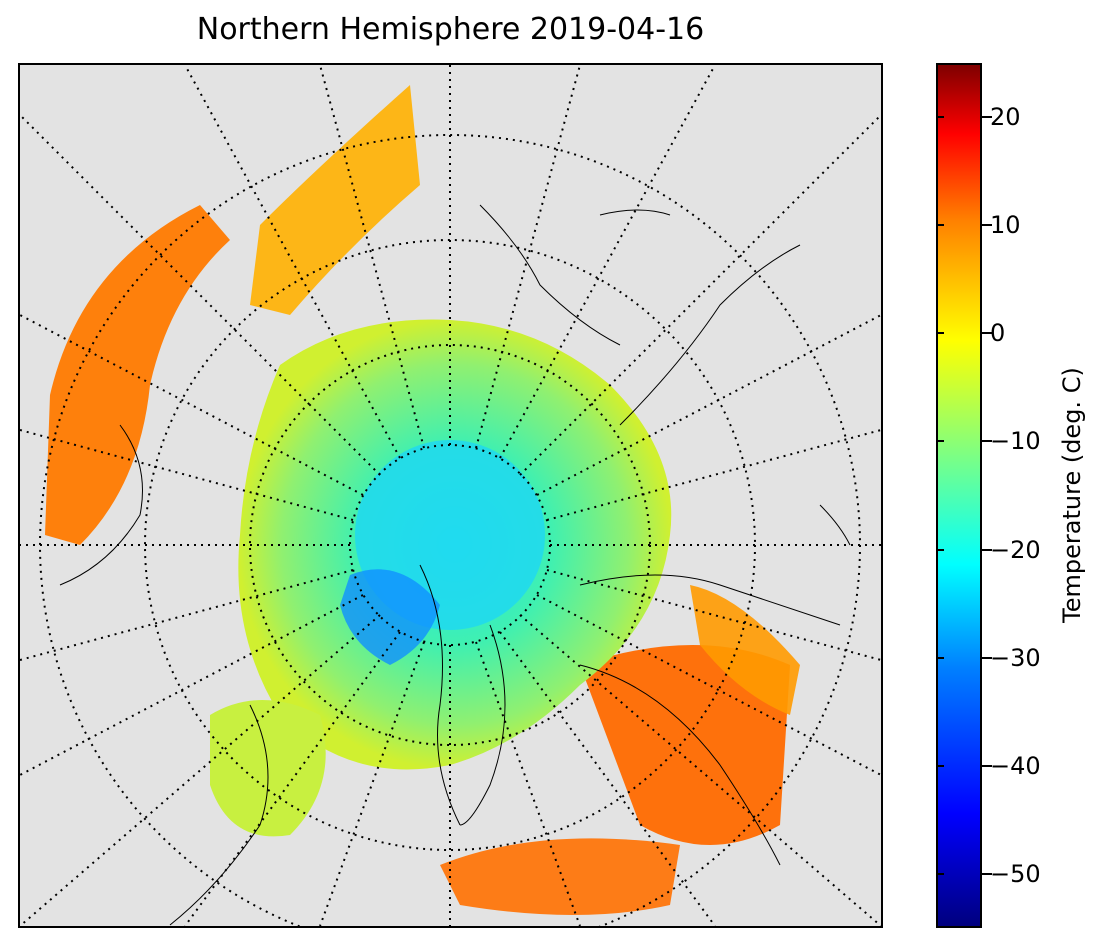  I want to click on greenland-cold-region, so click(390, 617).